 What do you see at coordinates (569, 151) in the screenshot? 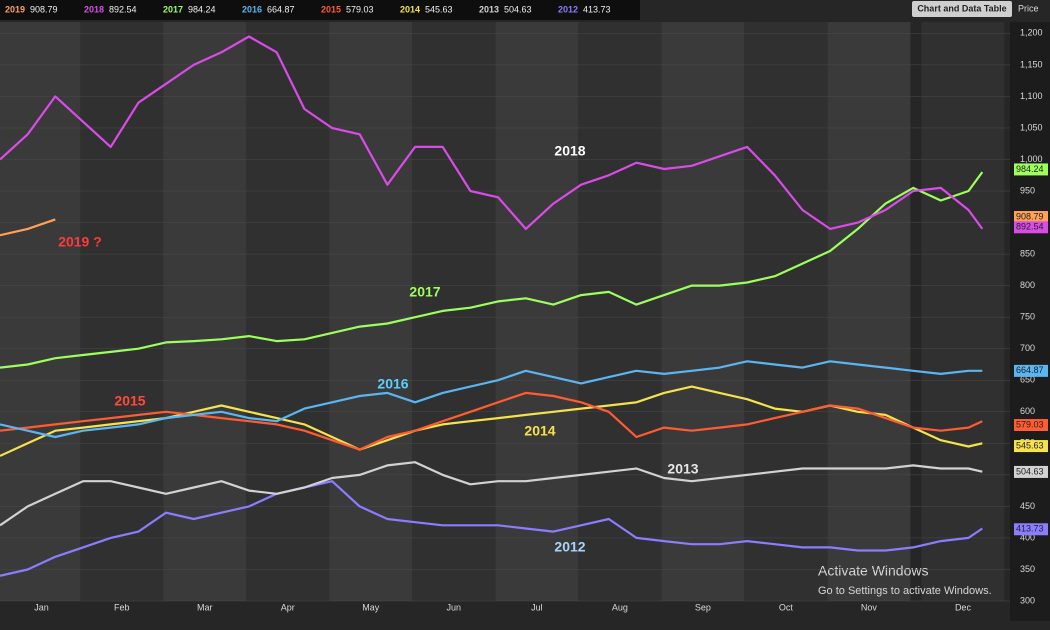
I see `series-annotation: 2018` at bounding box center [569, 151].